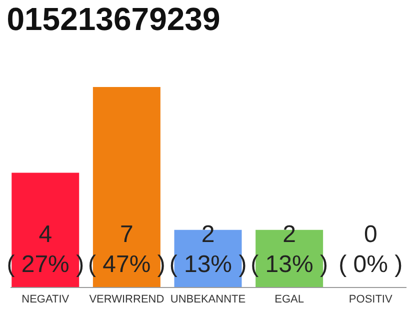  I want to click on x-tick-label: UNBEKANNTE, so click(208, 300).